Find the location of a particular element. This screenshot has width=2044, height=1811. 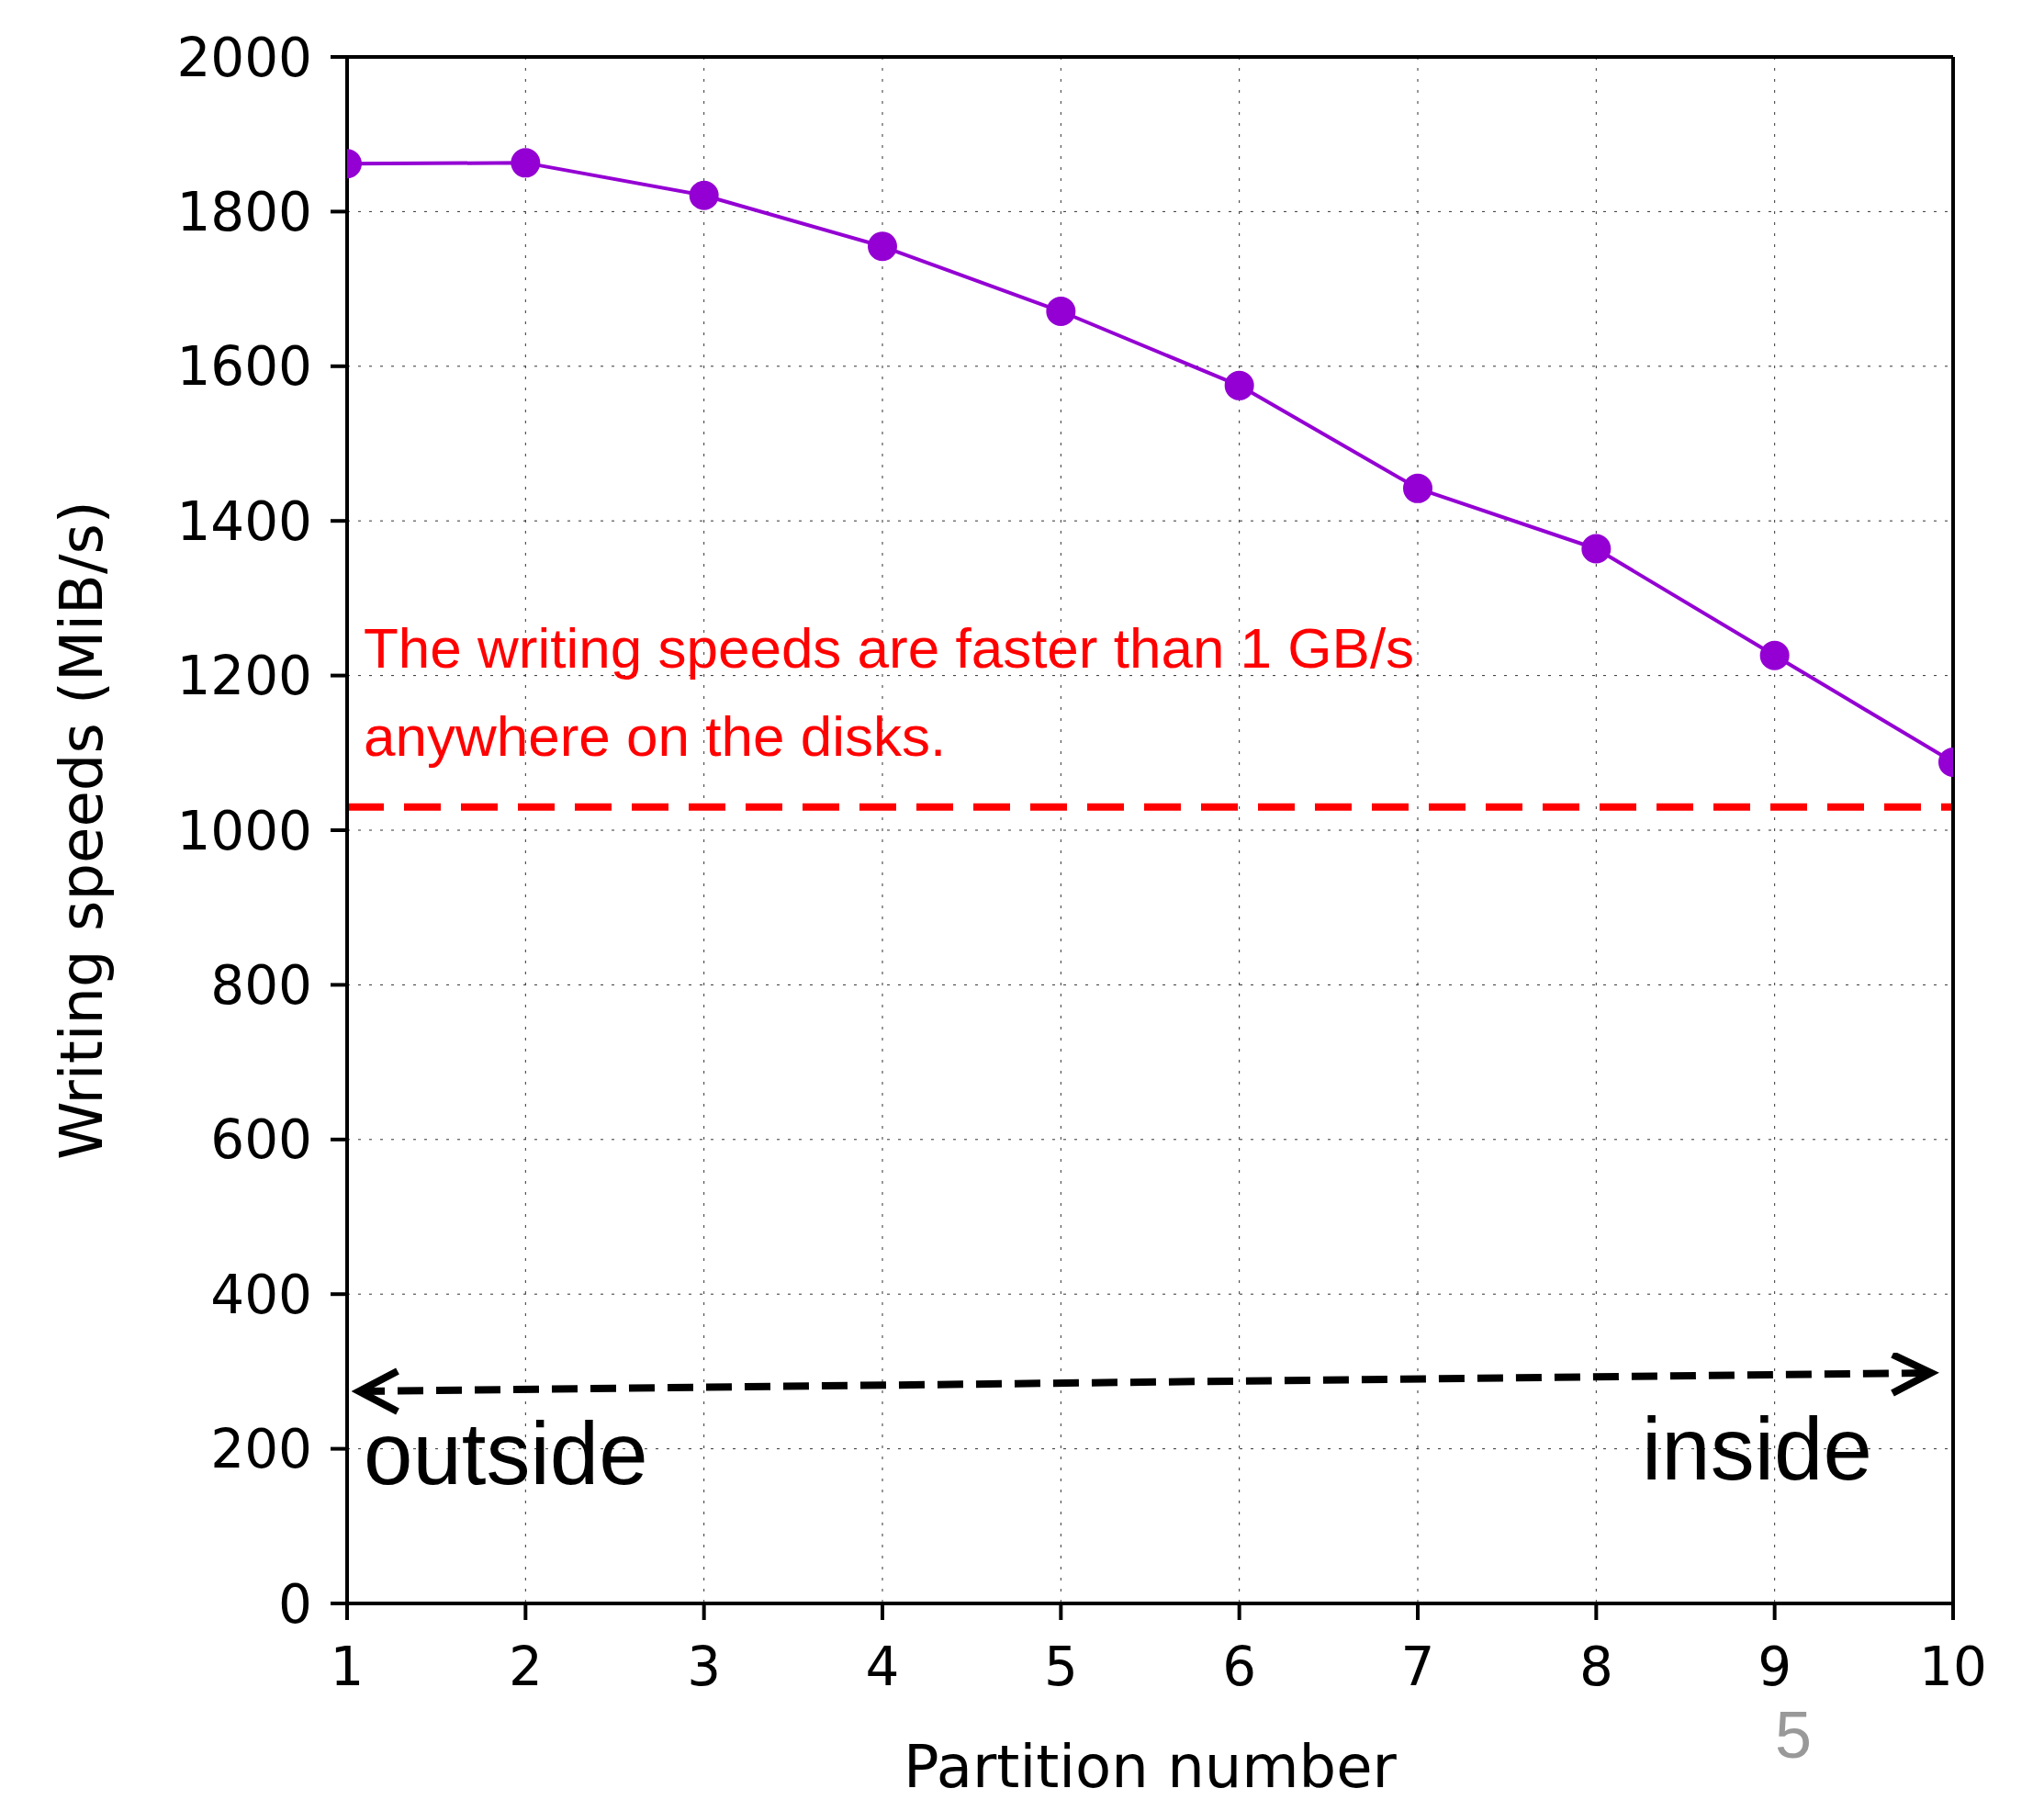

annotation: The writing speeds are faster than 1 GB/s anywhere on the disks. is located at coordinates (890, 692).